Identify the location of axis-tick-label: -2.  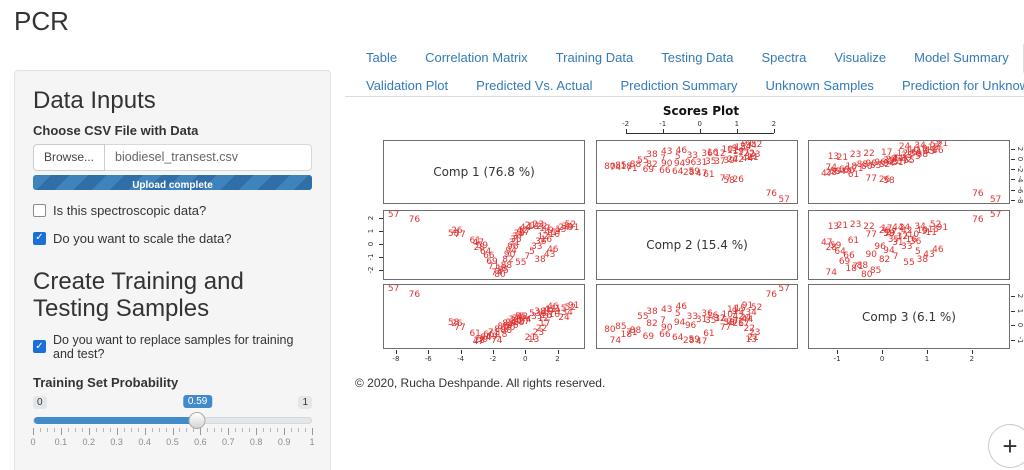
(493, 359).